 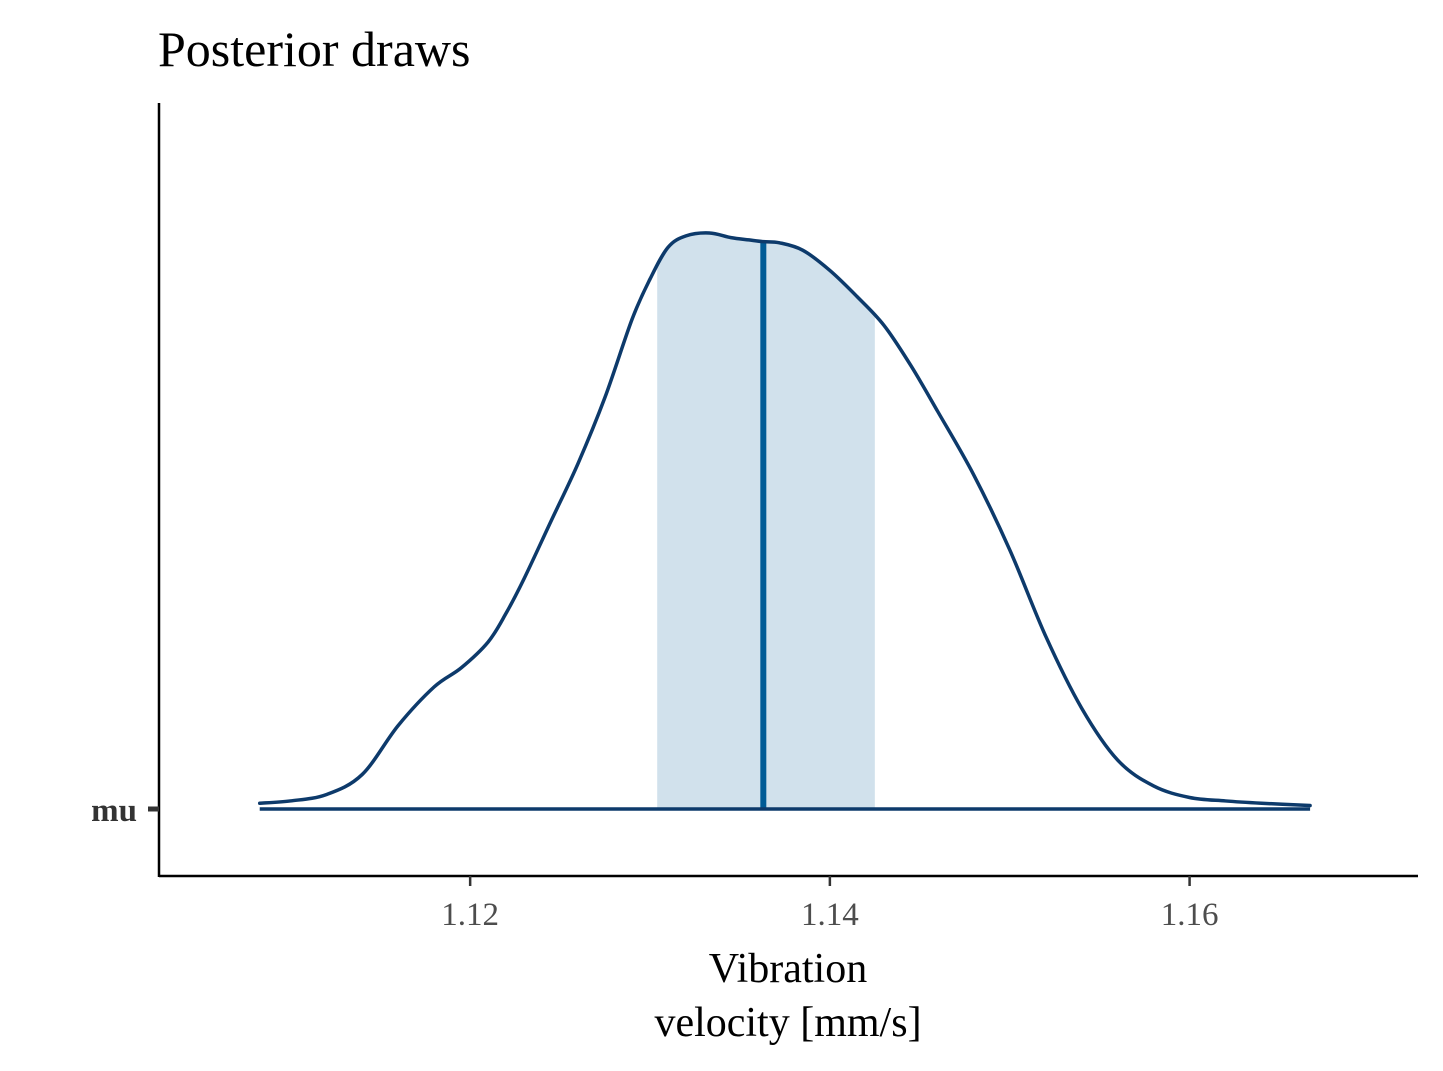 I want to click on x-axis-title-line-2: velocity [mm/s], so click(x=787, y=1023).